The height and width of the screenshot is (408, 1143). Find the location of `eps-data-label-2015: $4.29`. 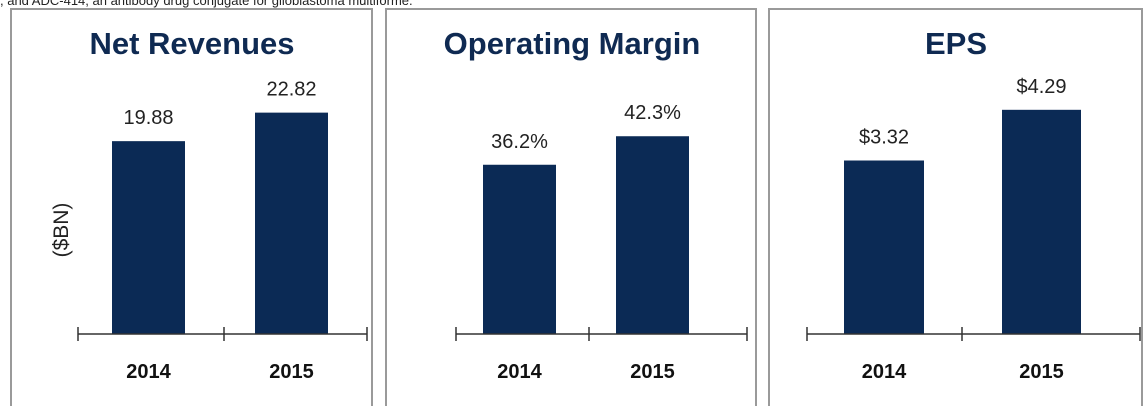

eps-data-label-2015: $4.29 is located at coordinates (1041, 87).